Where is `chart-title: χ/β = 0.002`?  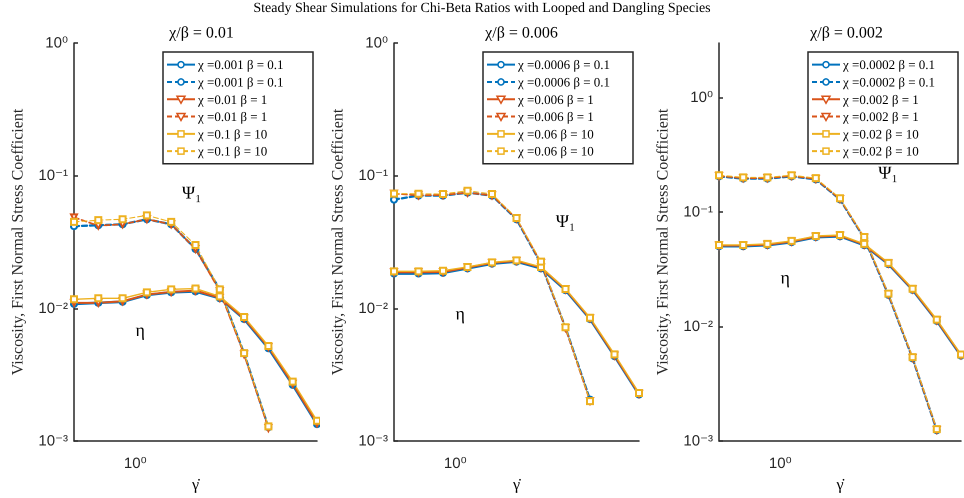
chart-title: χ/β = 0.002 is located at coordinates (846, 33).